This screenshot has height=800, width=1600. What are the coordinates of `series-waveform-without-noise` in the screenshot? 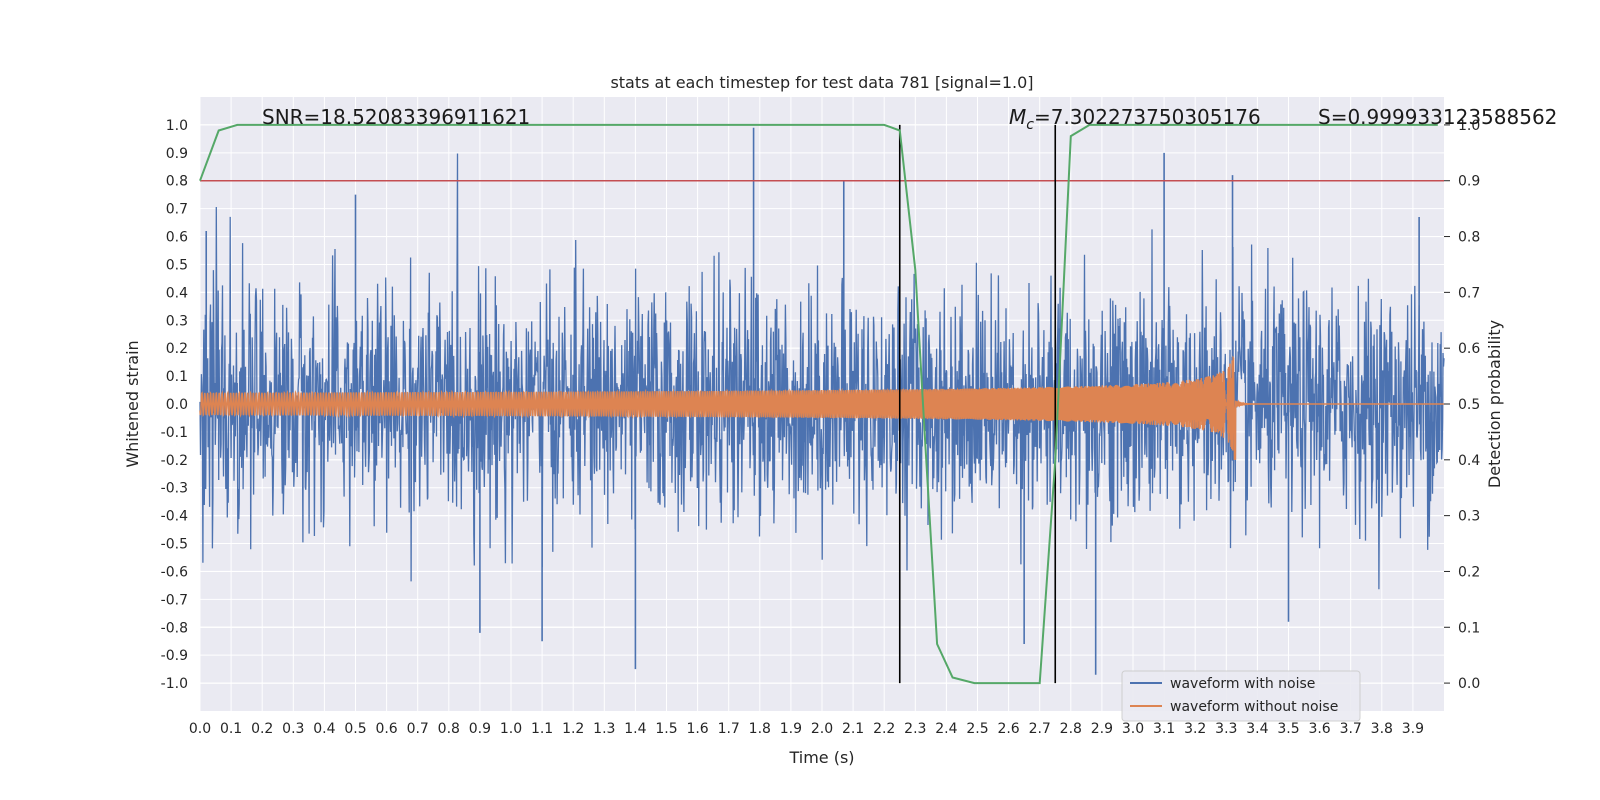 It's located at (821, 407).